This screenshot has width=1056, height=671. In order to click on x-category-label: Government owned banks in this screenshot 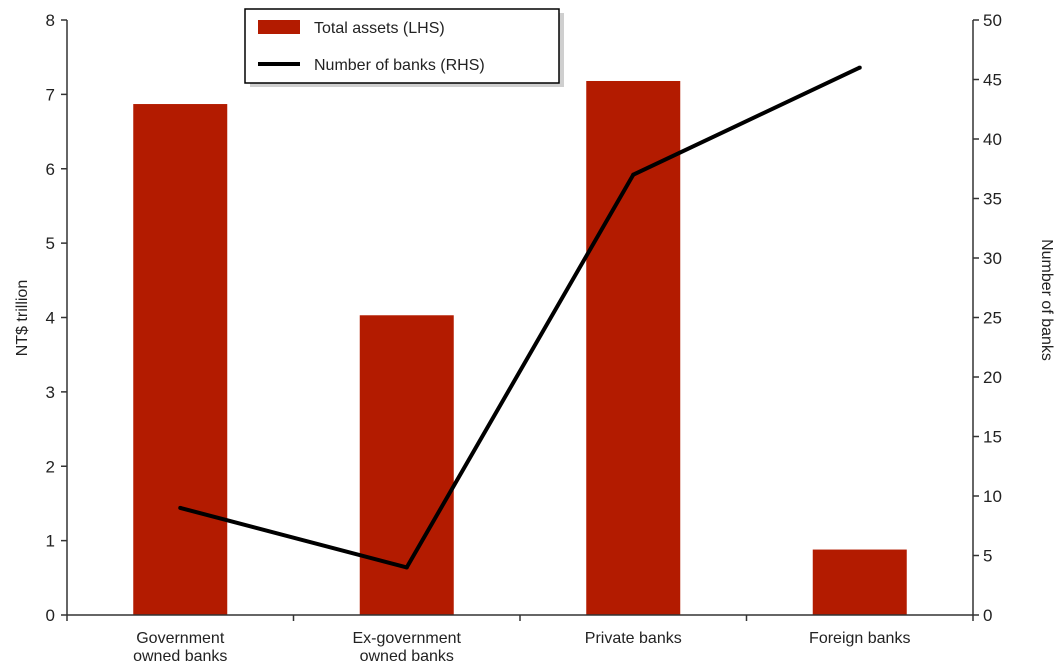, I will do `click(180, 647)`.